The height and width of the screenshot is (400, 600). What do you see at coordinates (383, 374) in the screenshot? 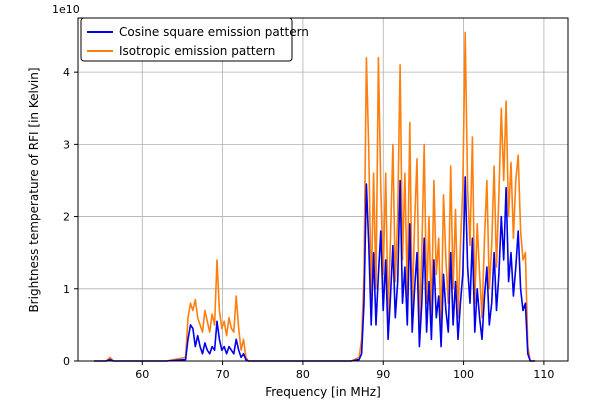
I see `x-tick-label: 90` at bounding box center [383, 374].